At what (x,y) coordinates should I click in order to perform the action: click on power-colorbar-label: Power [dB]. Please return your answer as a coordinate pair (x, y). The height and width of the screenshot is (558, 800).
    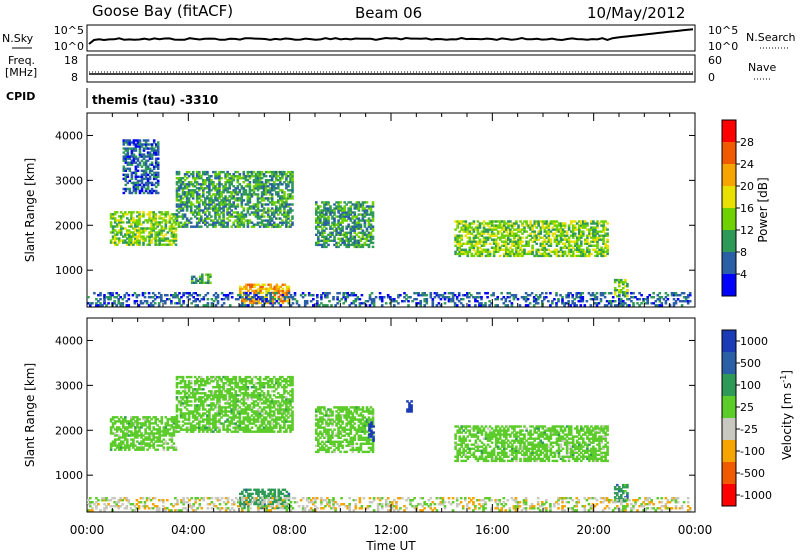
    Looking at the image, I should click on (763, 209).